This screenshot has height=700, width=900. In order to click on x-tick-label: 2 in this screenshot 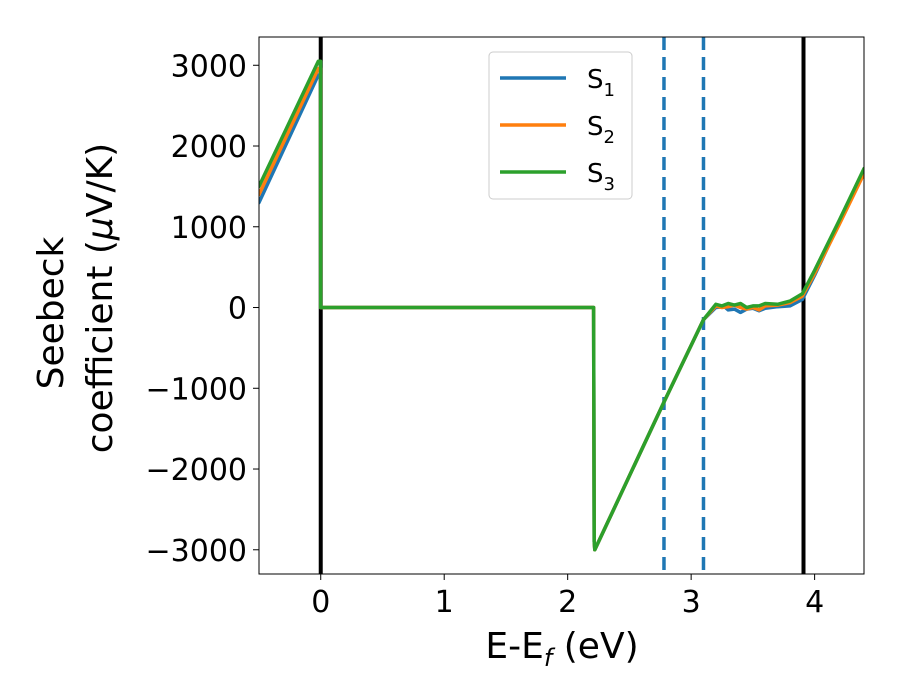, I will do `click(567, 602)`.